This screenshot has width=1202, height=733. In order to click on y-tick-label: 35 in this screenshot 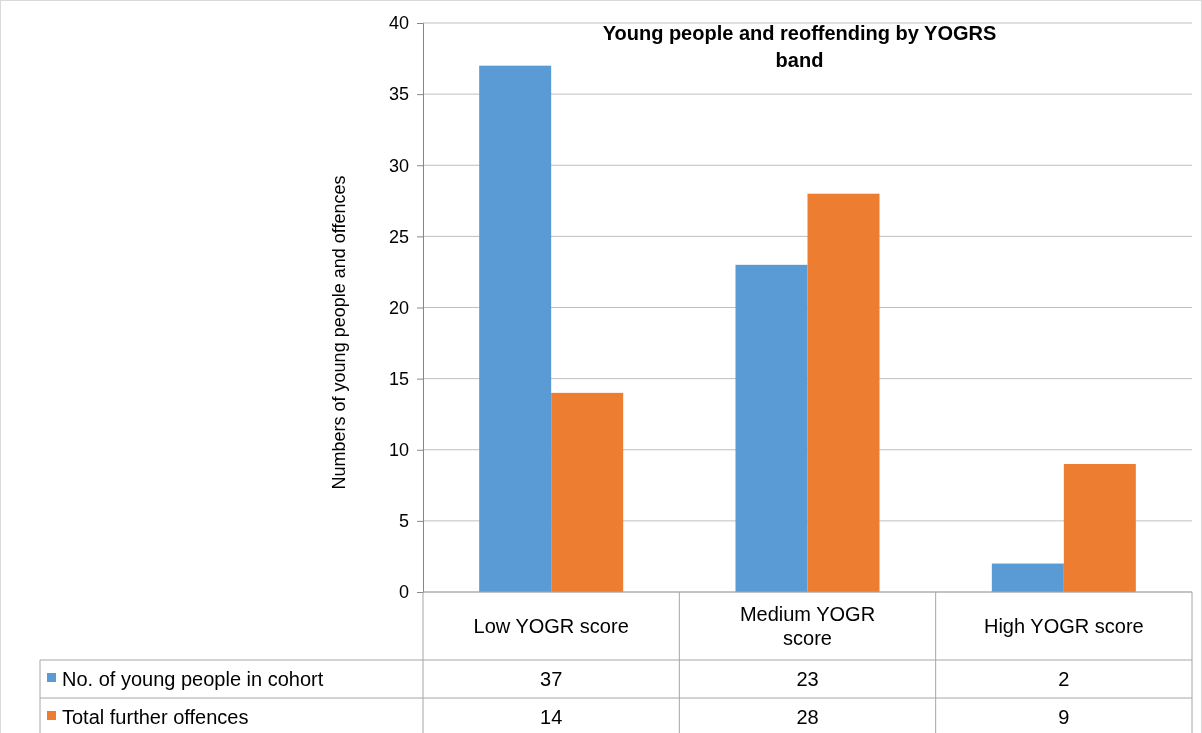, I will do `click(398, 94)`.